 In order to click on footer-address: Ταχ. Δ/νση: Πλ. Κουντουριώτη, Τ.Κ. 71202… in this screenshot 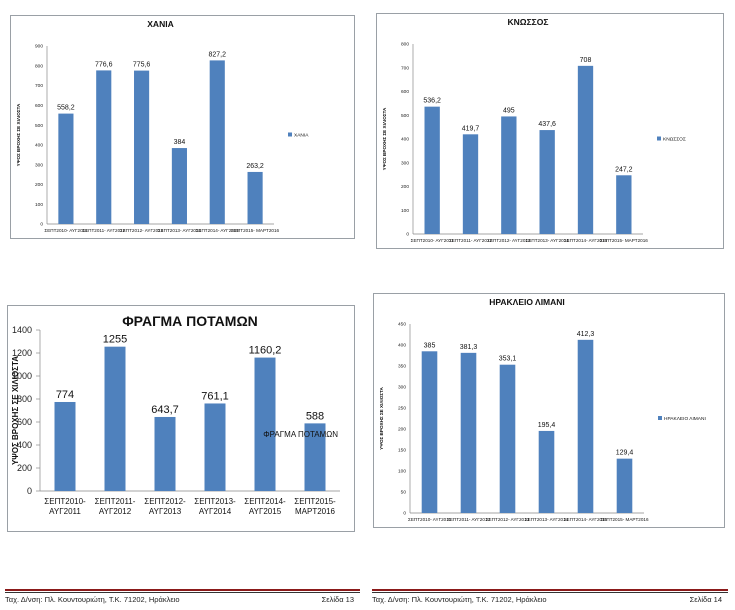, I will do `click(92, 599)`.